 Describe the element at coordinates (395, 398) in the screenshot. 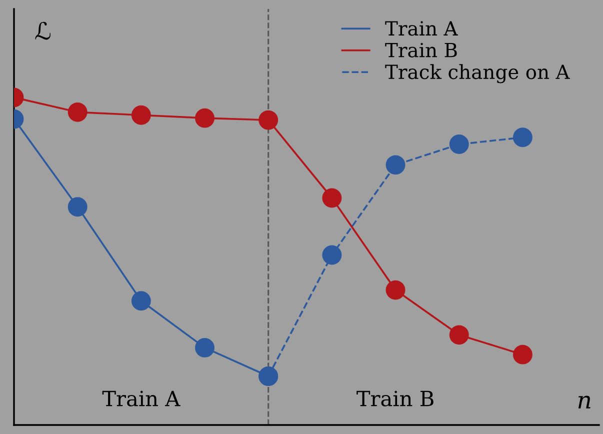

I see `annotation: Train B` at that location.